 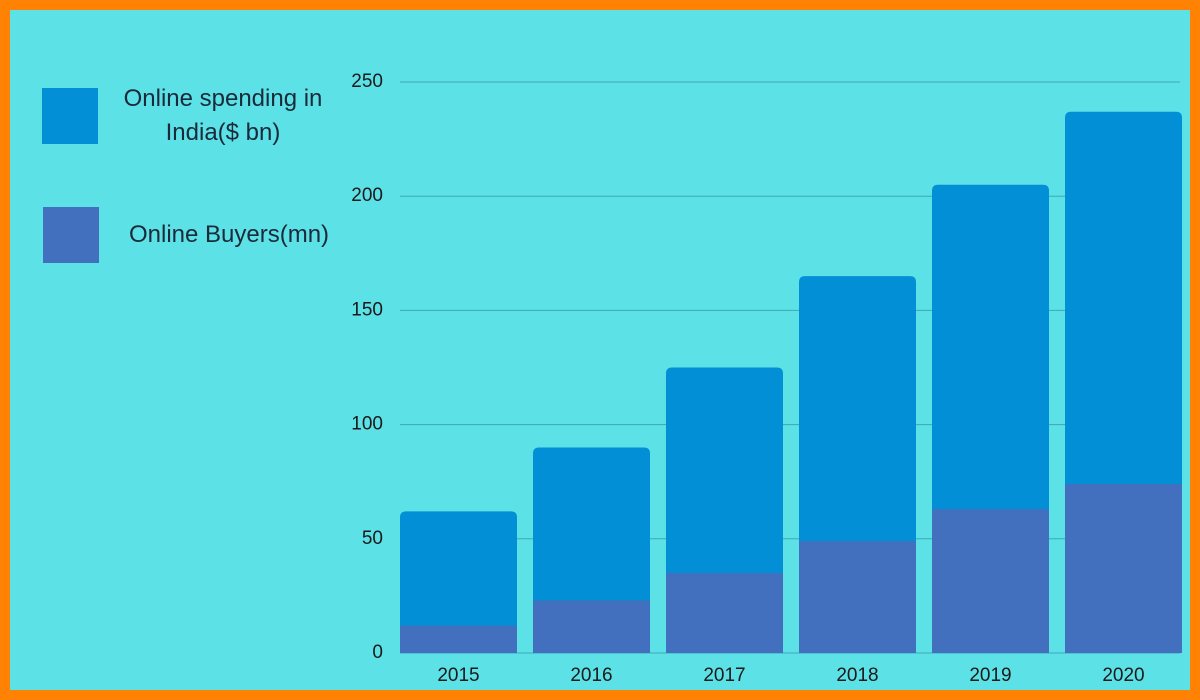 What do you see at coordinates (990, 675) in the screenshot?
I see `x-tick-label: 2019` at bounding box center [990, 675].